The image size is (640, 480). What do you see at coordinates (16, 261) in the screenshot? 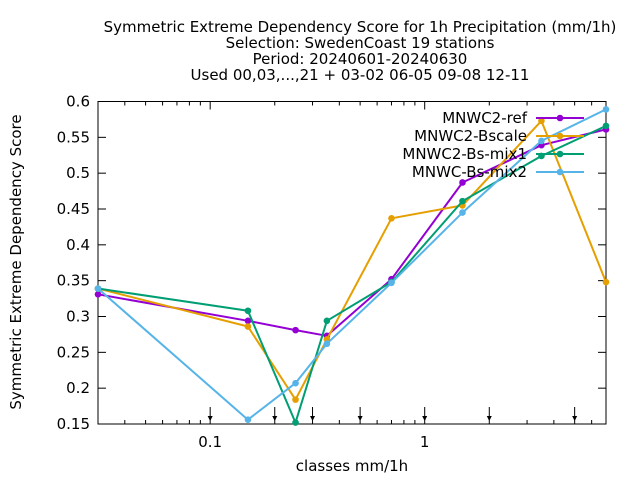
I see `y-axis-label: Symmetric Extreme Dependency Score` at bounding box center [16, 261].